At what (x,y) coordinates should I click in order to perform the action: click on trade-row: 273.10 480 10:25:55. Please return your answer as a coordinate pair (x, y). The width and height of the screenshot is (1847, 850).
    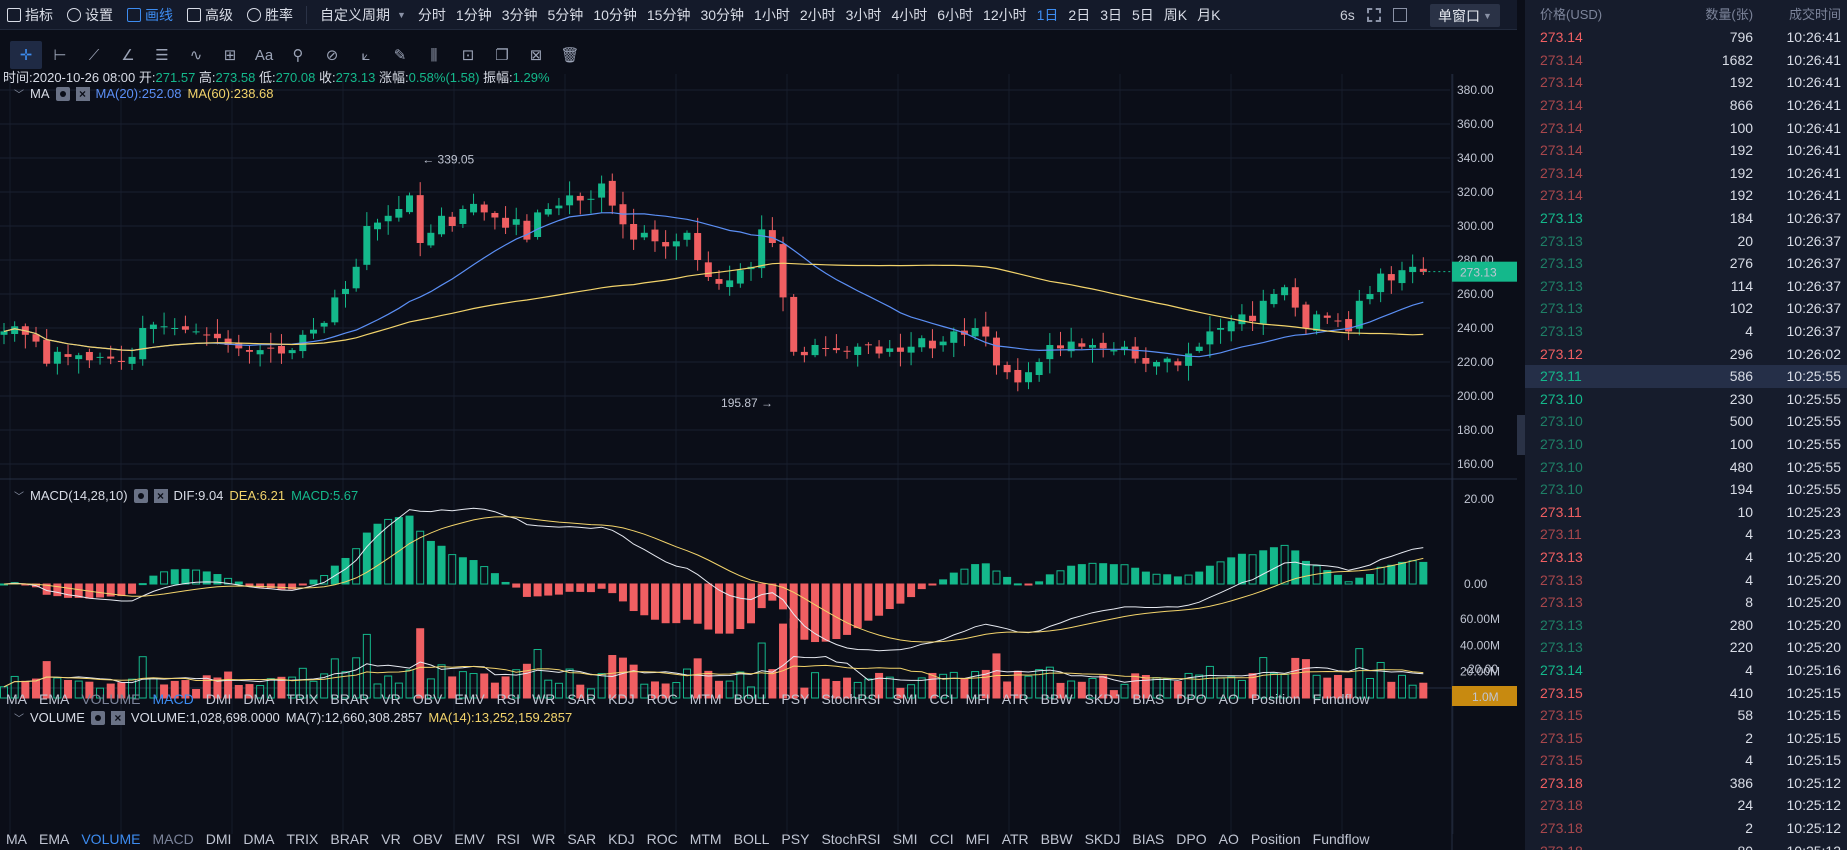
    Looking at the image, I should click on (1686, 466).